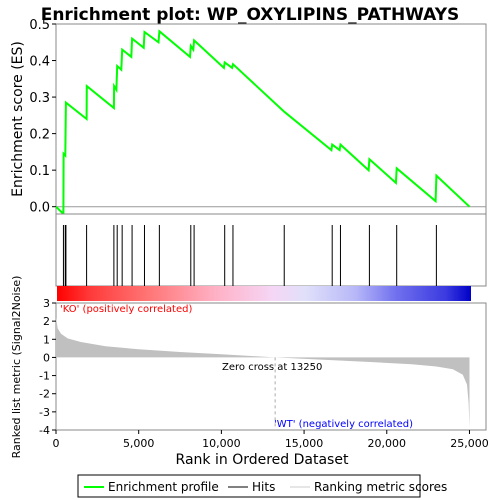  What do you see at coordinates (47, 367) in the screenshot?
I see `metric-y-ticks: -4 -3 -2 -1 0 1 2 3` at bounding box center [47, 367].